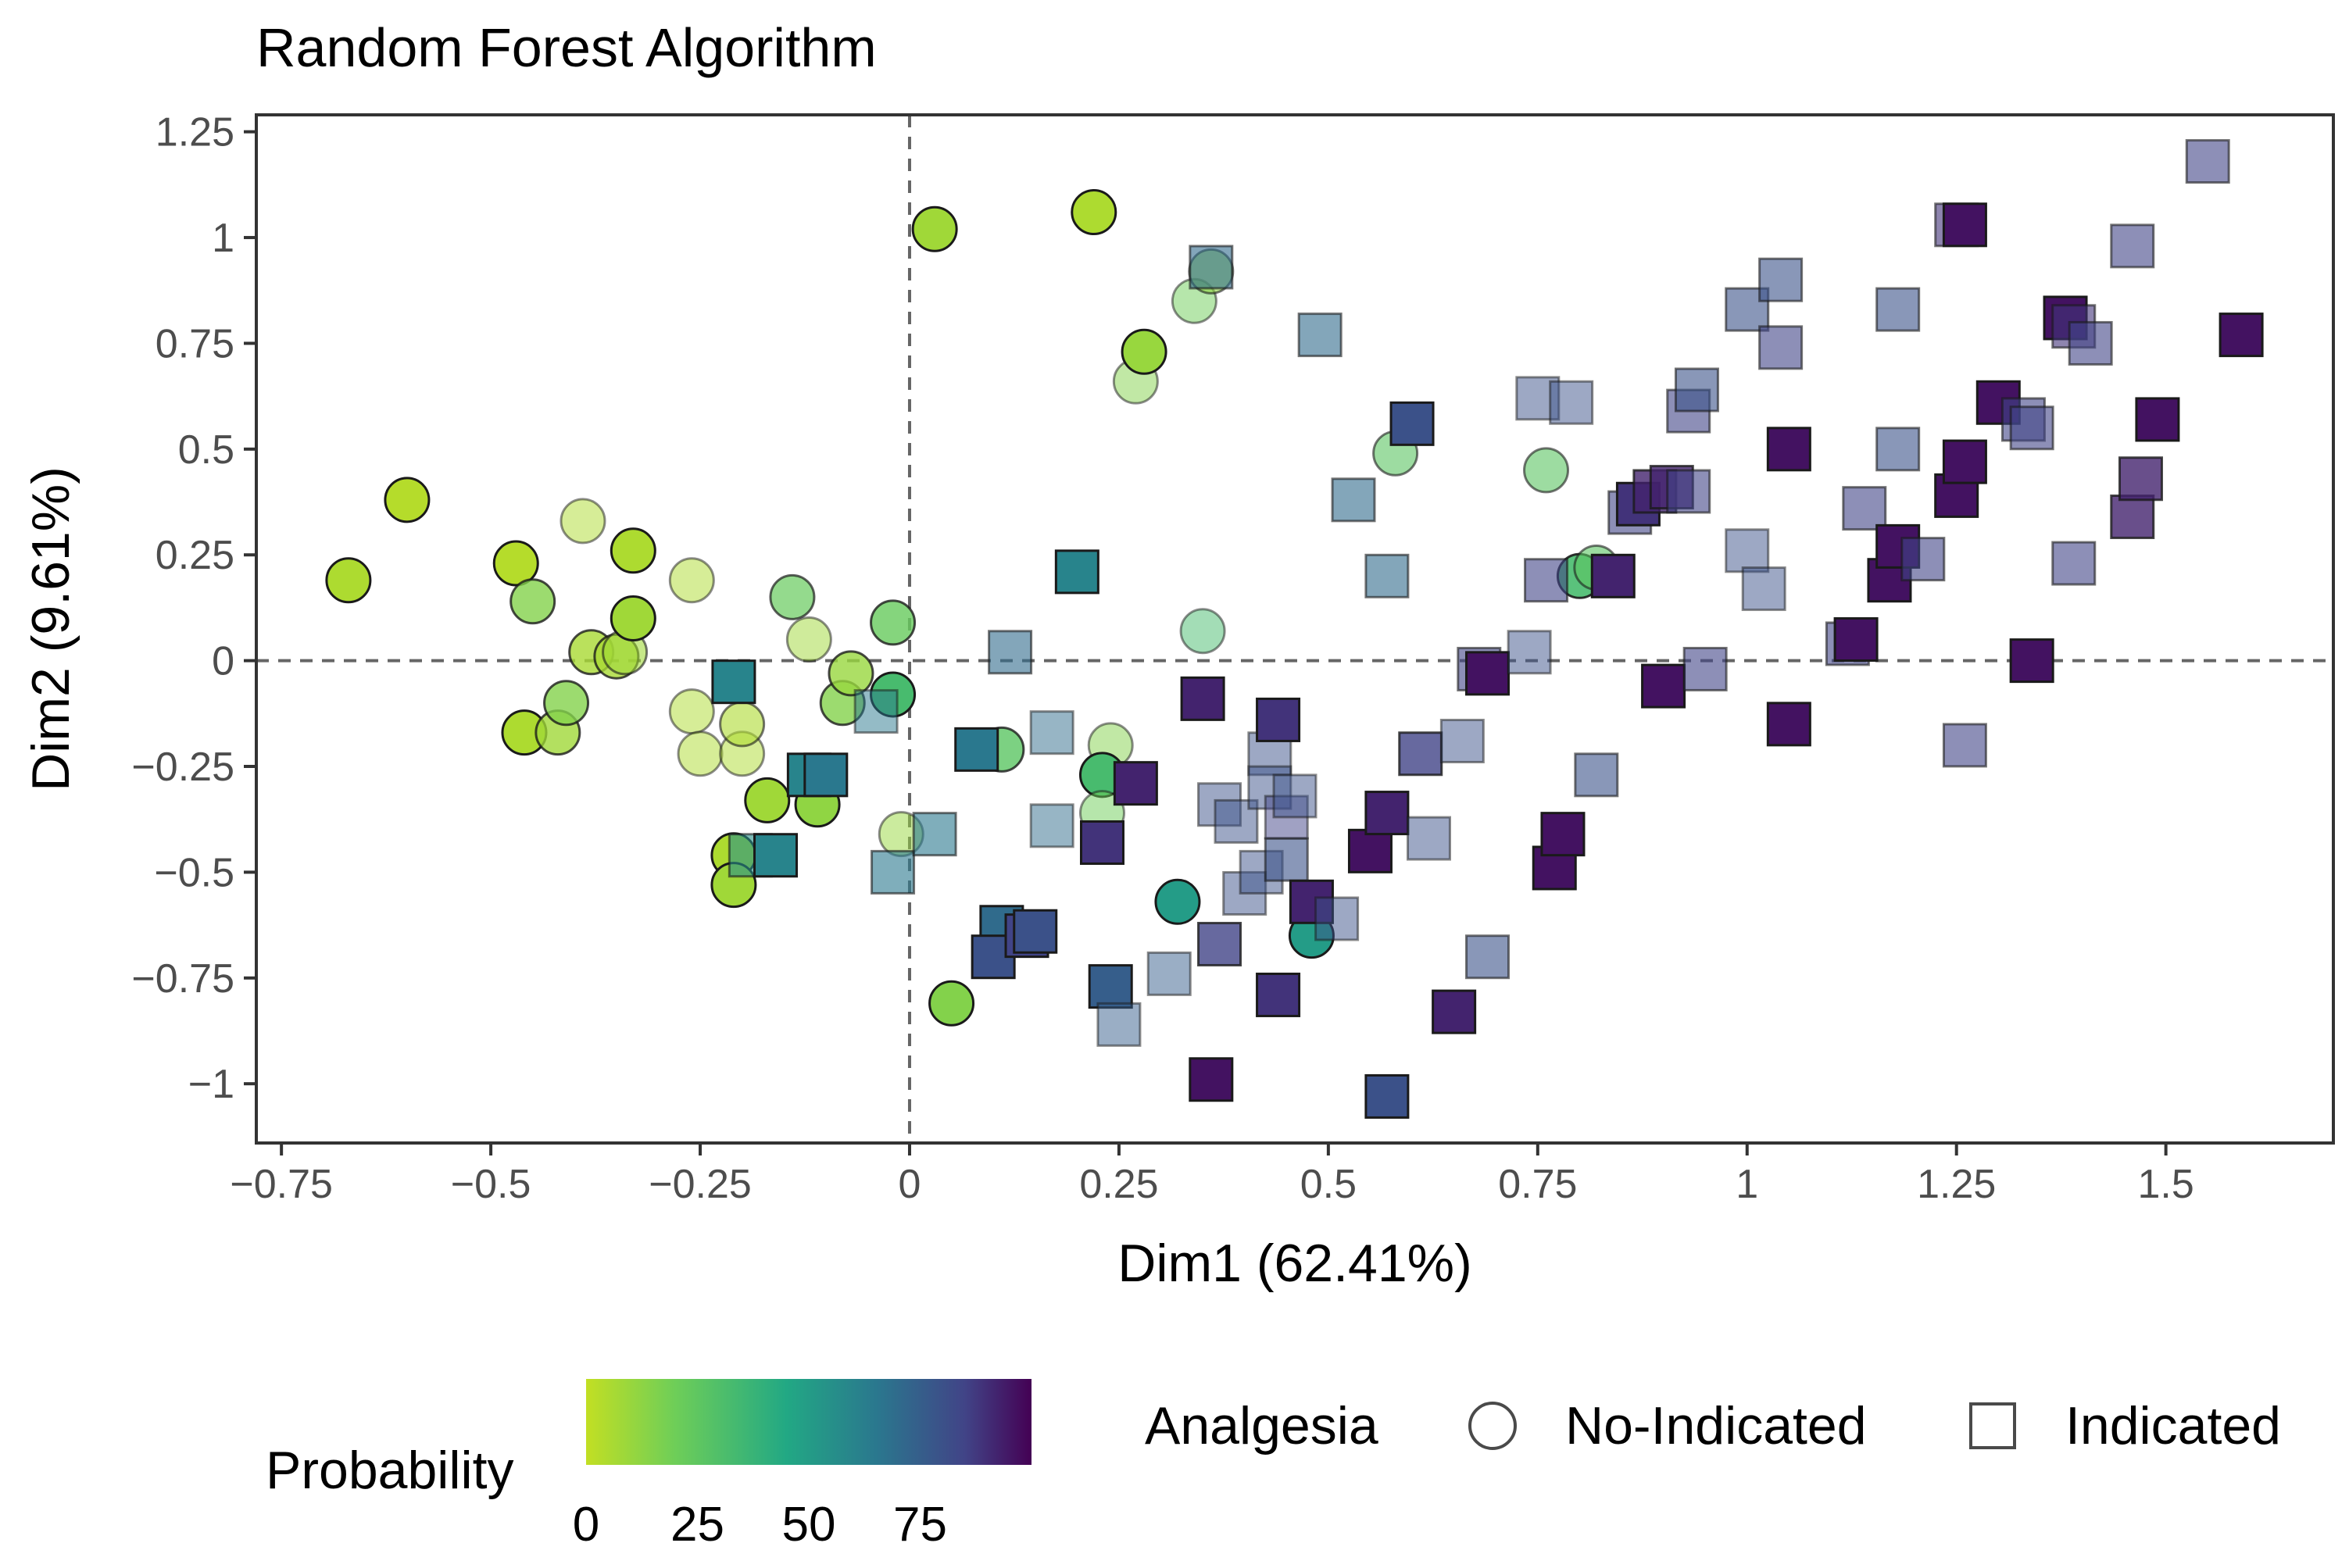  What do you see at coordinates (223, 239) in the screenshot?
I see `y-tick-label: 1` at bounding box center [223, 239].